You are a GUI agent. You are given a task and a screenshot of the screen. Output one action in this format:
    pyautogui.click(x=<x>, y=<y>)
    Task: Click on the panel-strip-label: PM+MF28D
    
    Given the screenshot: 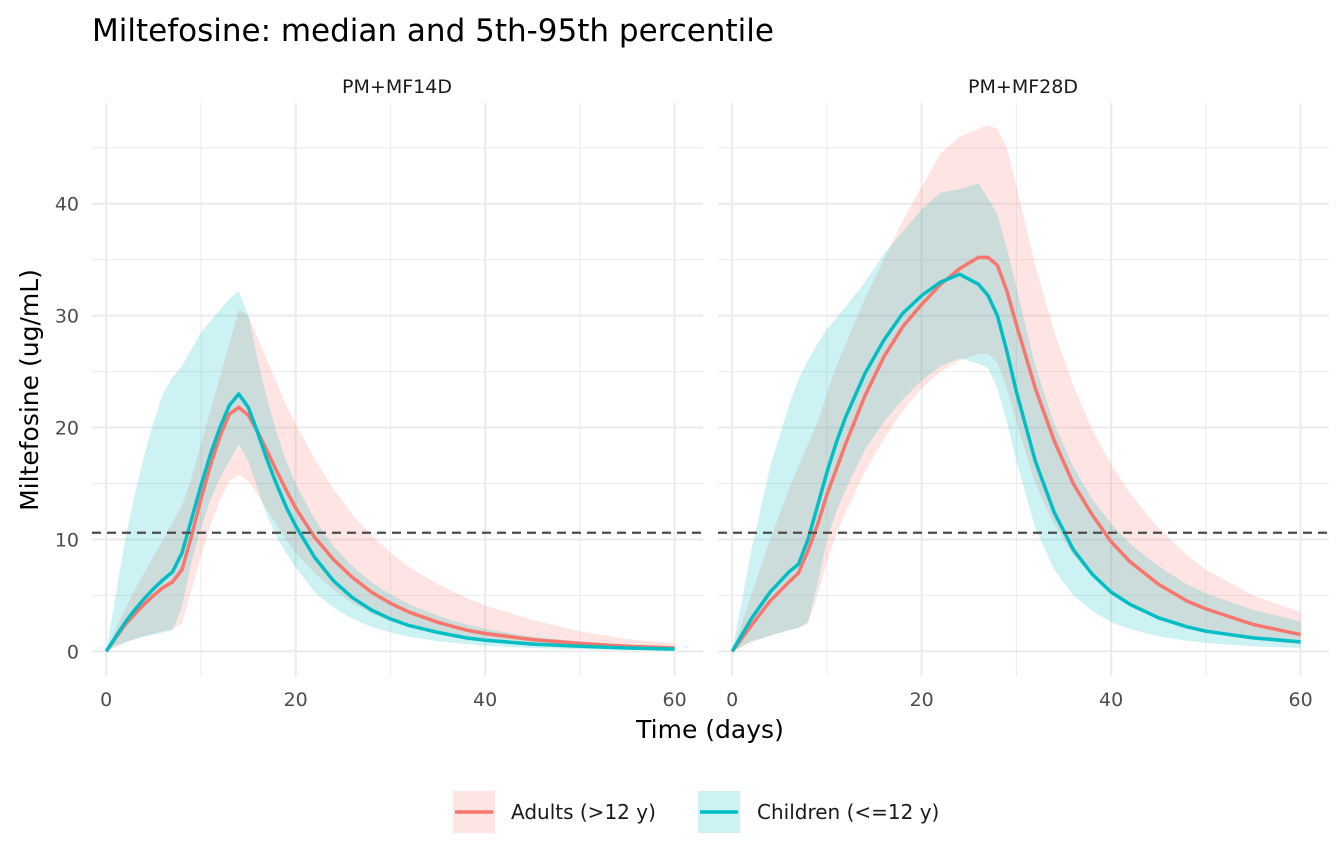 What is the action you would take?
    pyautogui.click(x=1023, y=87)
    